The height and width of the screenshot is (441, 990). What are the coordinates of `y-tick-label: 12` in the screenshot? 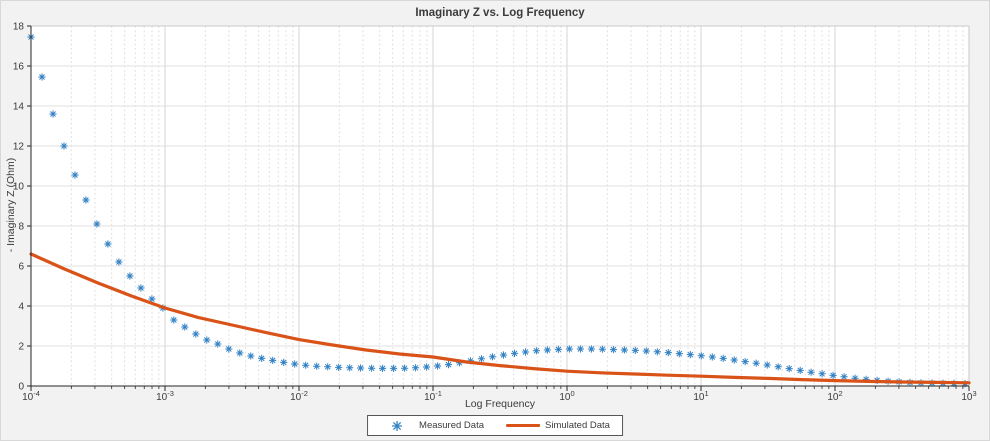 It's located at (19, 147).